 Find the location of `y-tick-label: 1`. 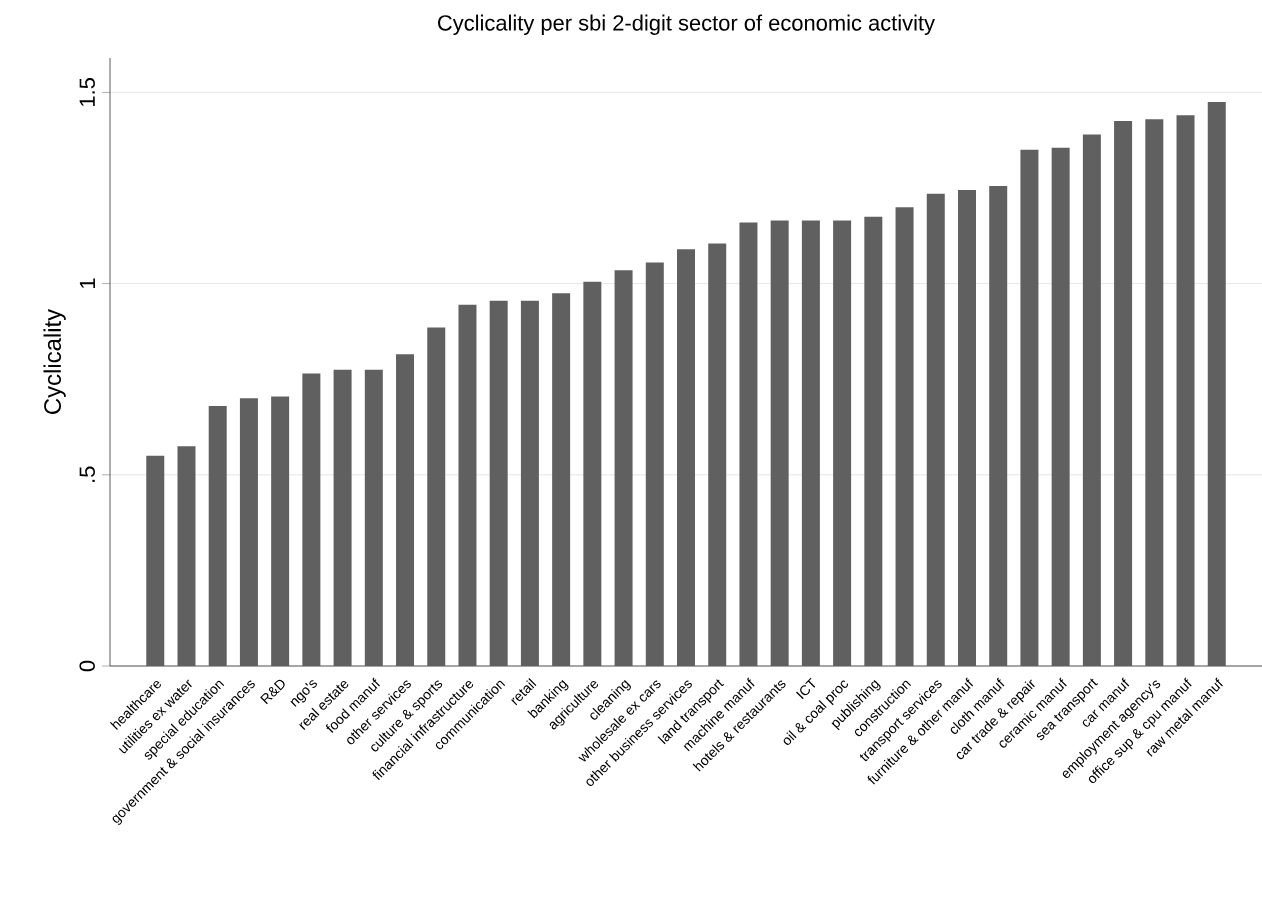

y-tick-label: 1 is located at coordinates (87, 283).